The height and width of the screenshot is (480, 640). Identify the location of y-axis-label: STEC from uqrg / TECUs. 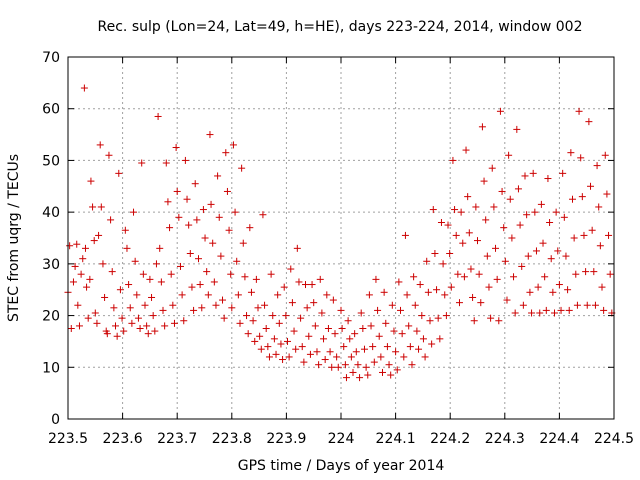
(14, 238).